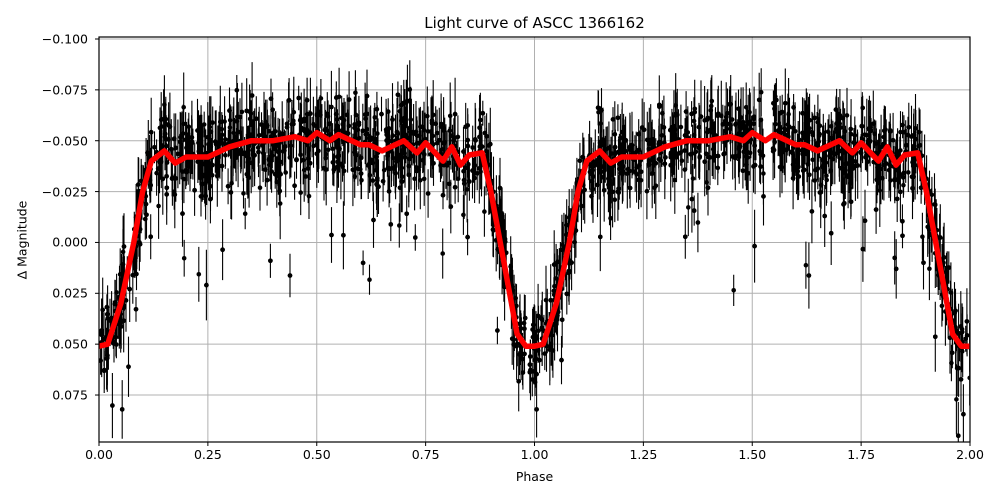 Image resolution: width=1000 pixels, height=500 pixels. Describe the element at coordinates (534, 454) in the screenshot. I see `x-tick-label: 1.00` at that location.